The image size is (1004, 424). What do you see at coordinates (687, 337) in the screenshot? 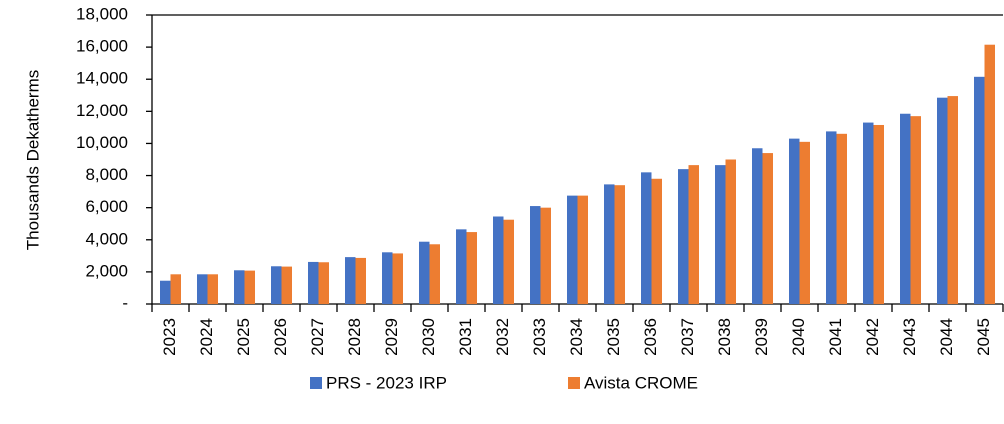
I see `x-tick-label: 2037` at bounding box center [687, 337].